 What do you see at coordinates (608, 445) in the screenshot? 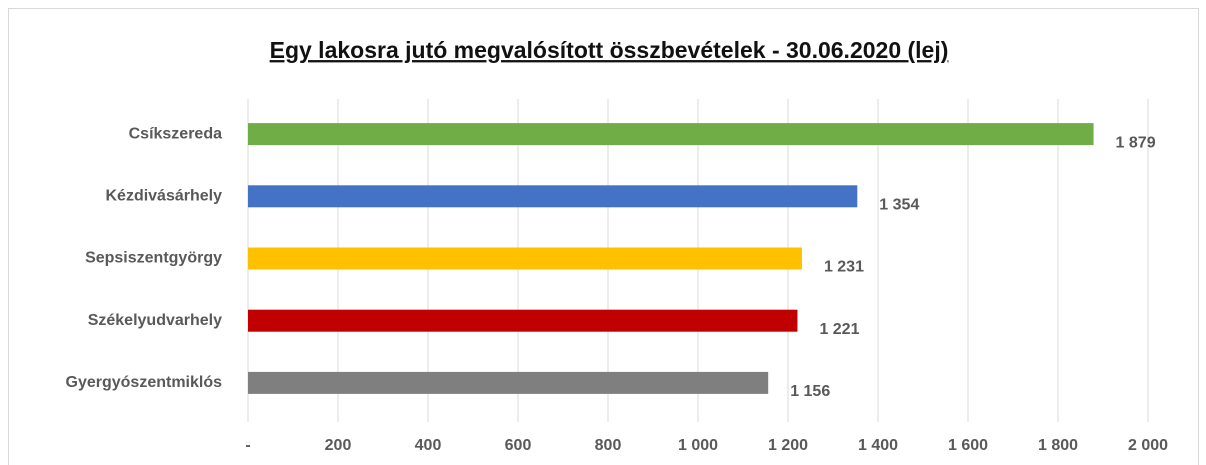
I see `x-tick-label: 800` at bounding box center [608, 445].